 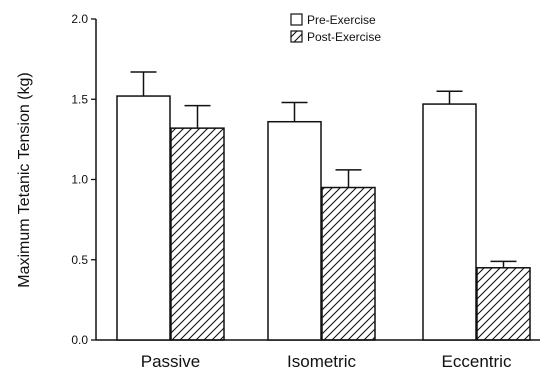 I want to click on bar-pre-exercise-isometric, so click(x=294, y=230).